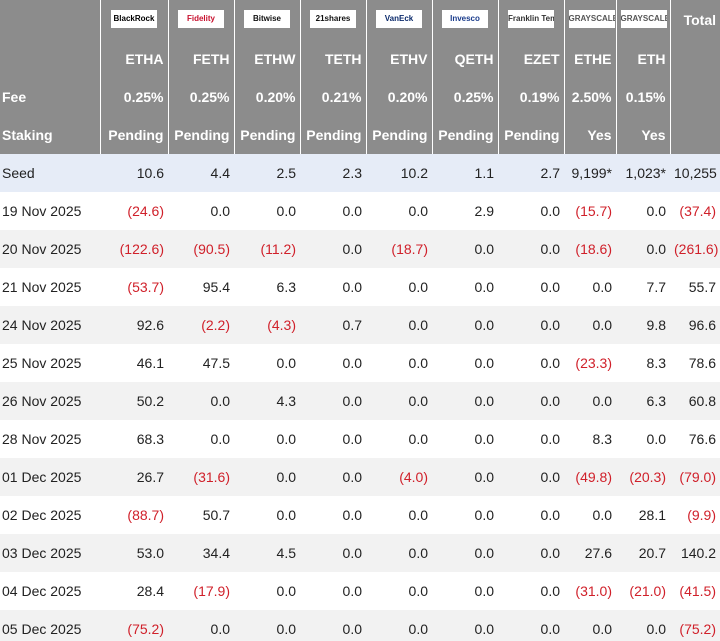 The height and width of the screenshot is (641, 720). What do you see at coordinates (266, 59) in the screenshot?
I see `ticker: ETHW` at bounding box center [266, 59].